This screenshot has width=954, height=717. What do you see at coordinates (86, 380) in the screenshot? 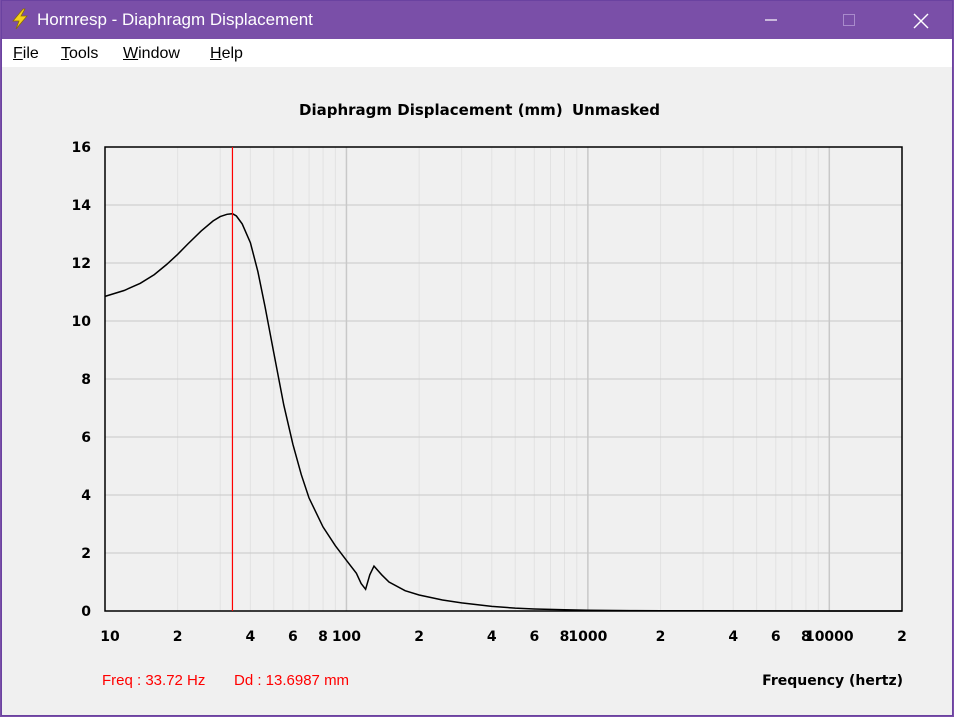
I see `y-tick-label: 8` at bounding box center [86, 380].